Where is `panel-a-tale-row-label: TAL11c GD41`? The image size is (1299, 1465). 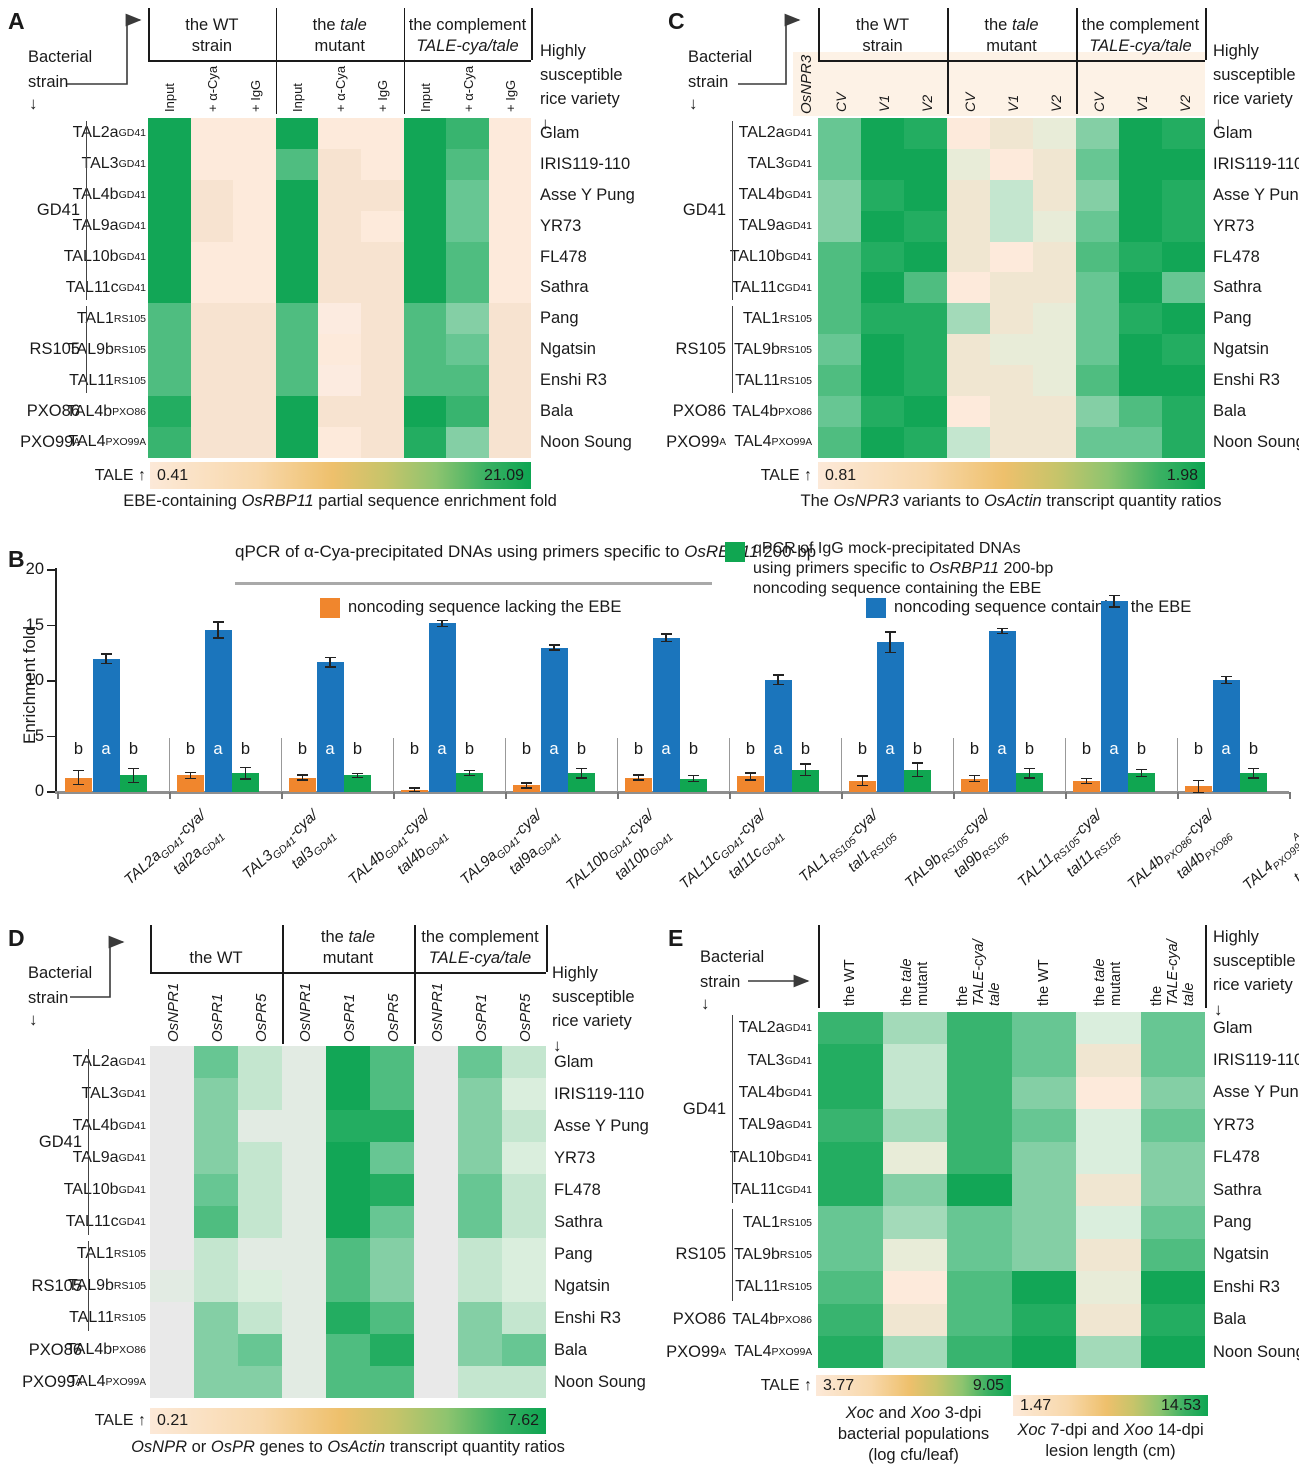 panel-a-tale-row-label: TAL11c GD41 is located at coordinates (101, 288).